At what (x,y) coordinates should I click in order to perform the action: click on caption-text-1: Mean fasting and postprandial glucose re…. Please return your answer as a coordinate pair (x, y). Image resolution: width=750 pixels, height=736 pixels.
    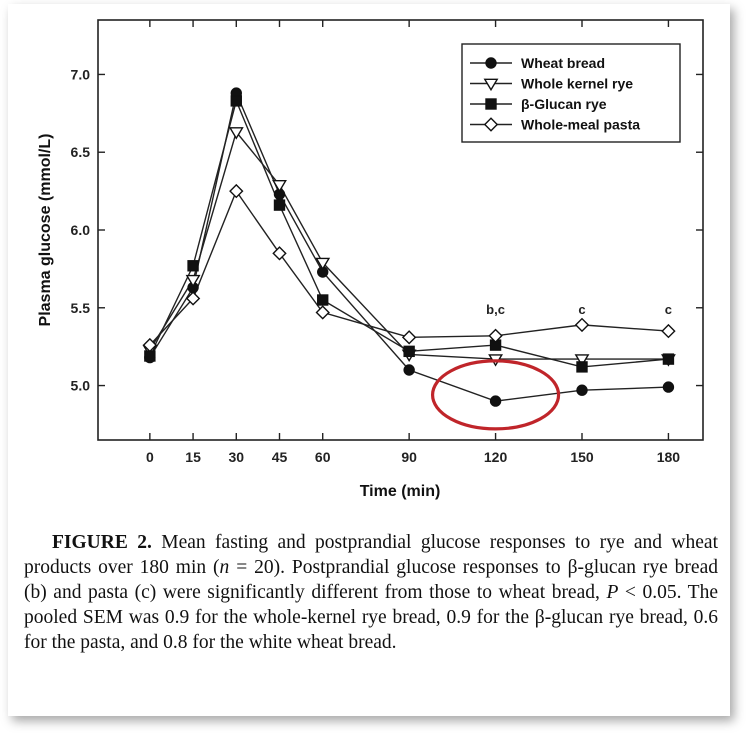
    Looking at the image, I should click on (371, 555).